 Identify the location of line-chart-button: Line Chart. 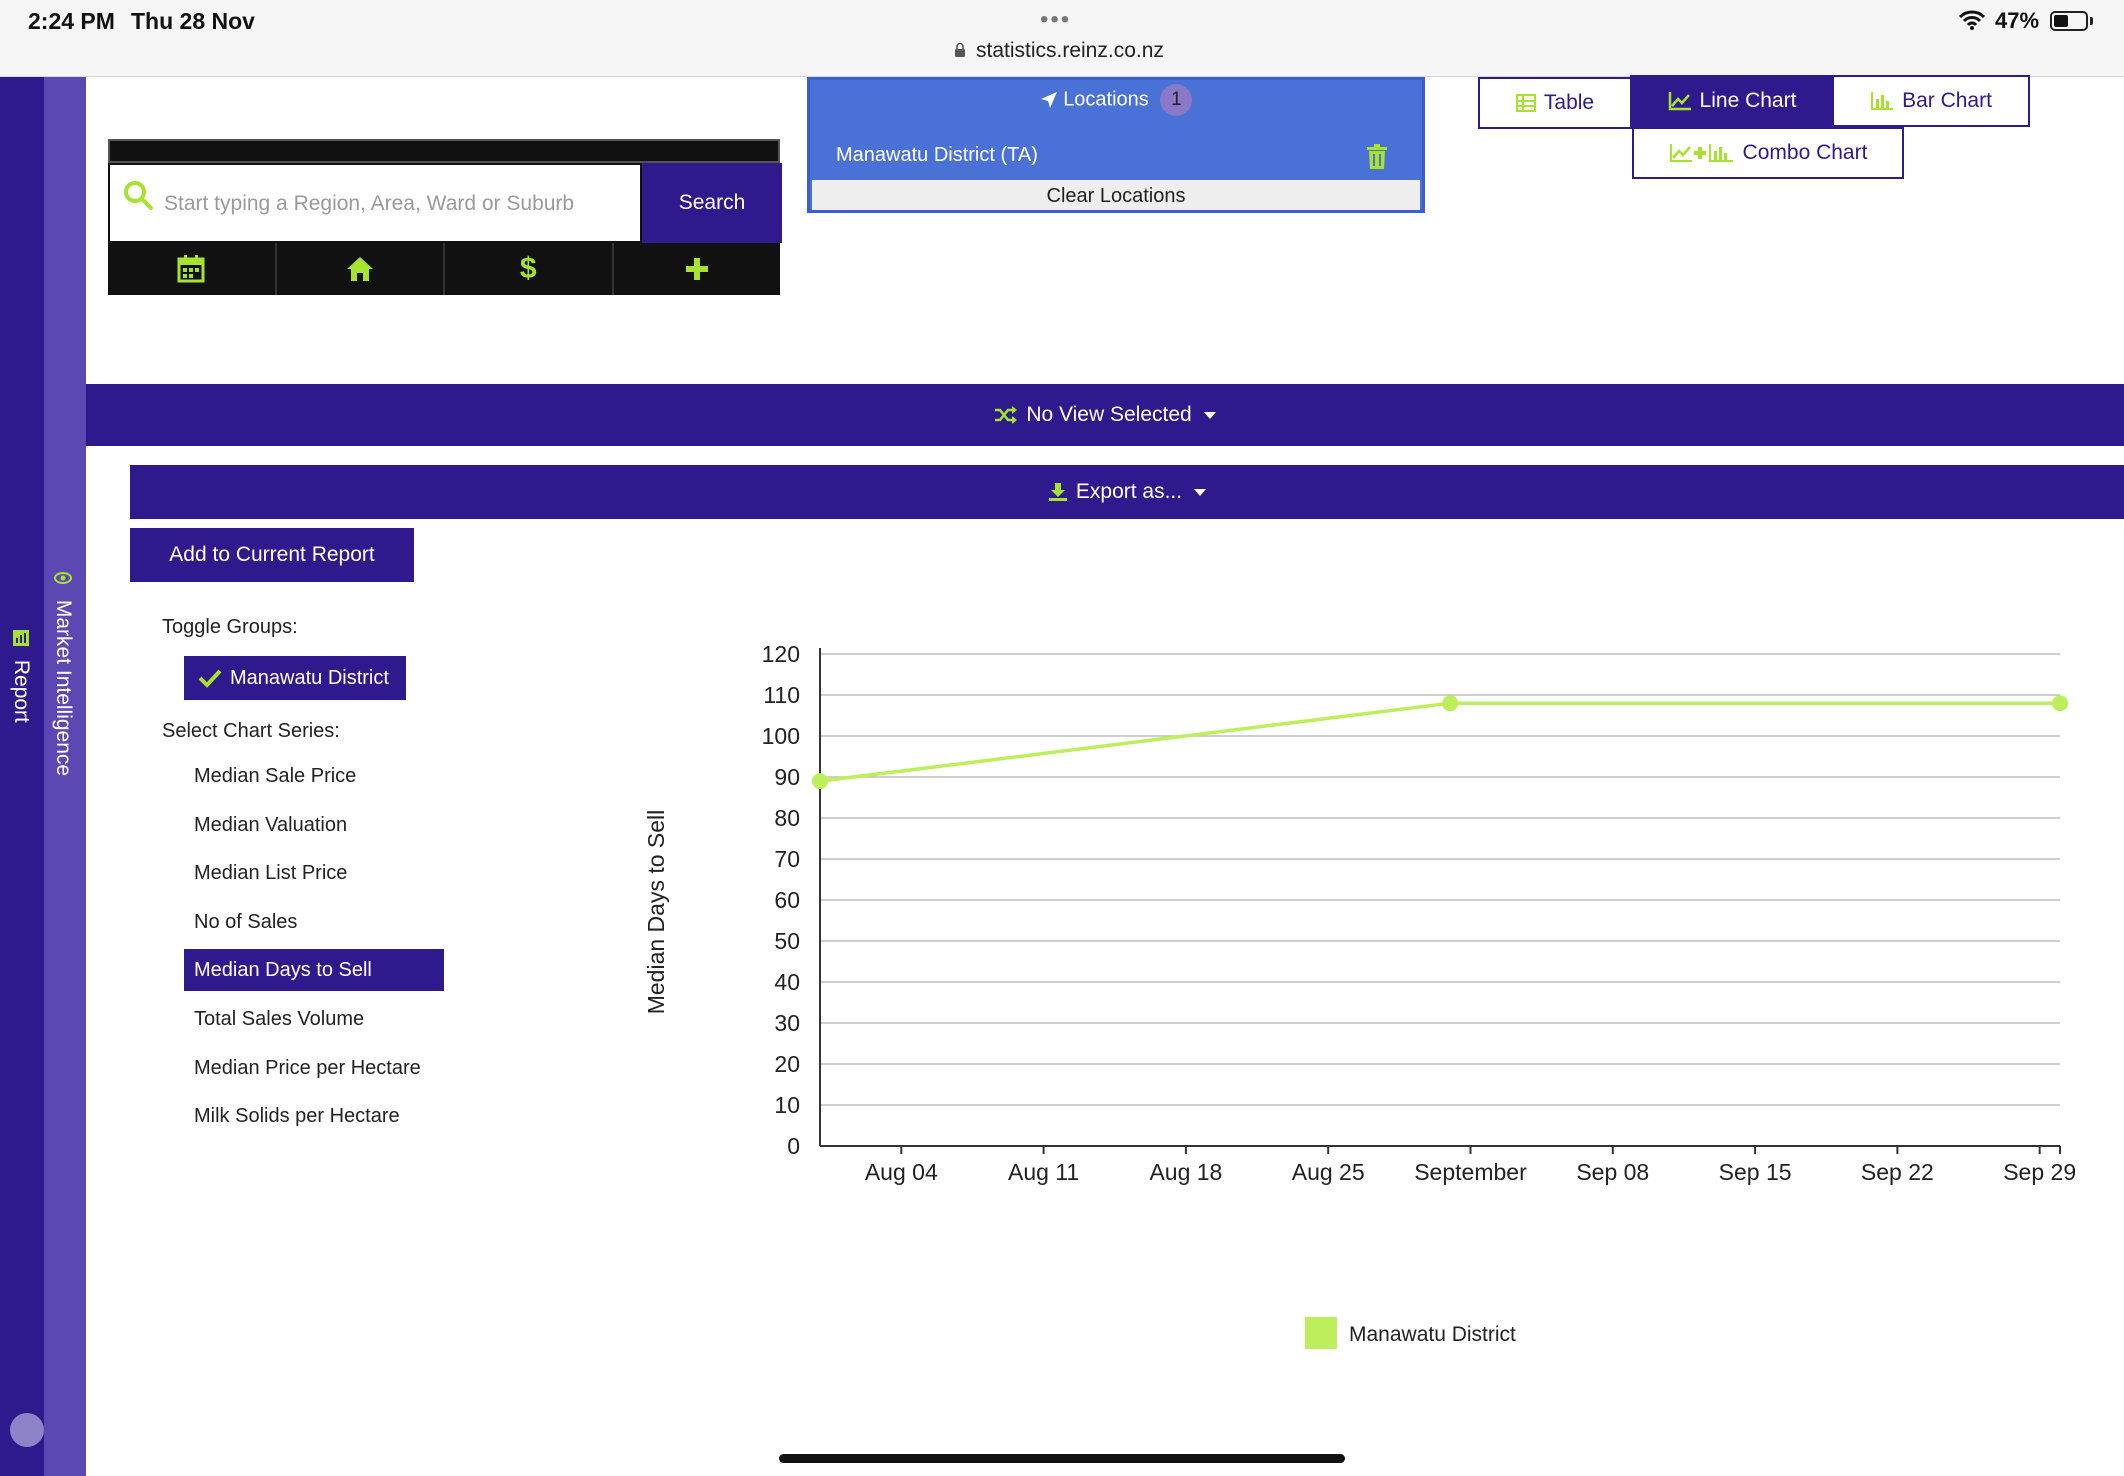
(1732, 101).